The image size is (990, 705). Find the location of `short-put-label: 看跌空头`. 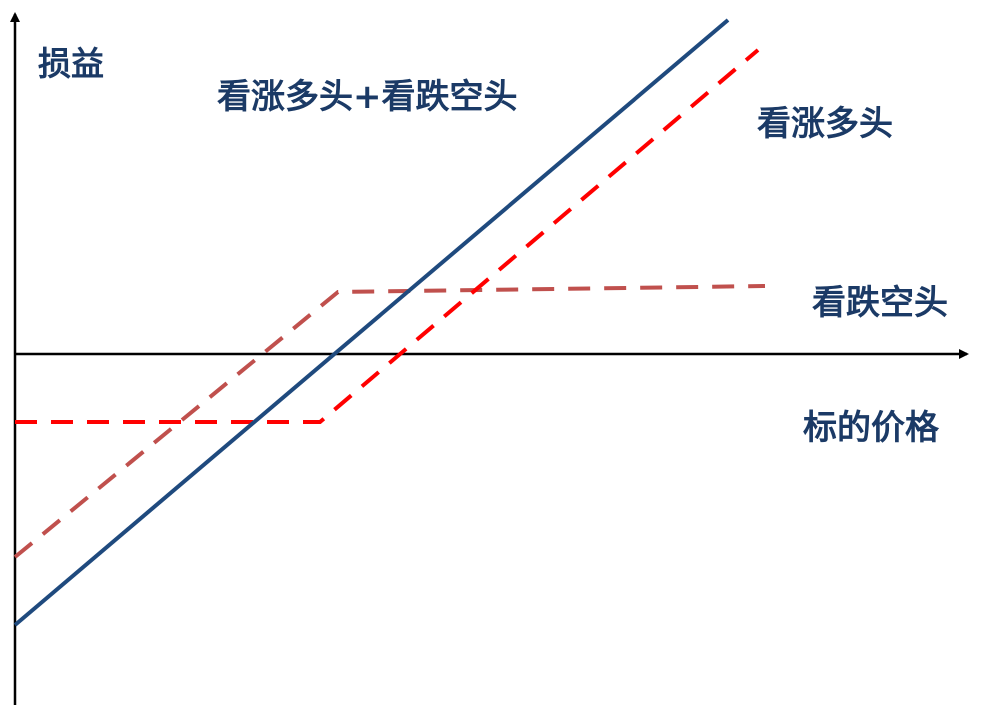

short-put-label: 看跌空头 is located at coordinates (880, 303).